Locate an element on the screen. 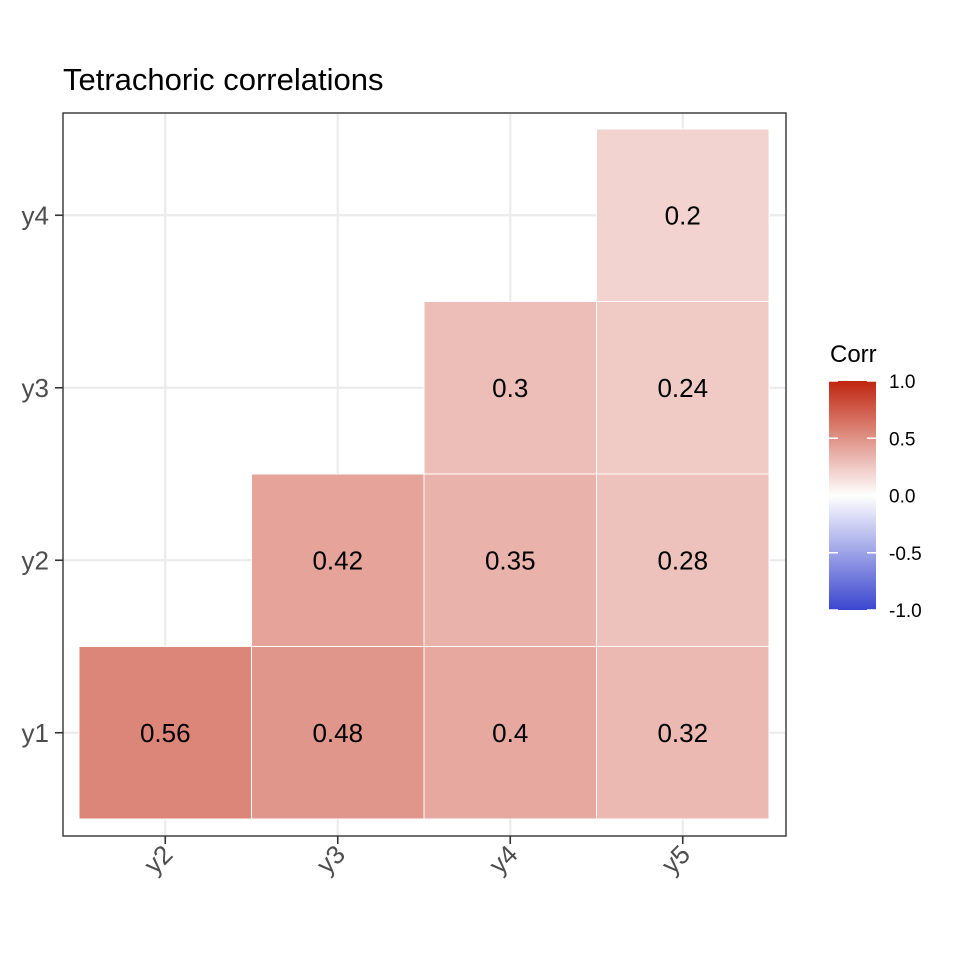 The width and height of the screenshot is (960, 960). cell-label-y3-y4: 0.3 is located at coordinates (510, 388).